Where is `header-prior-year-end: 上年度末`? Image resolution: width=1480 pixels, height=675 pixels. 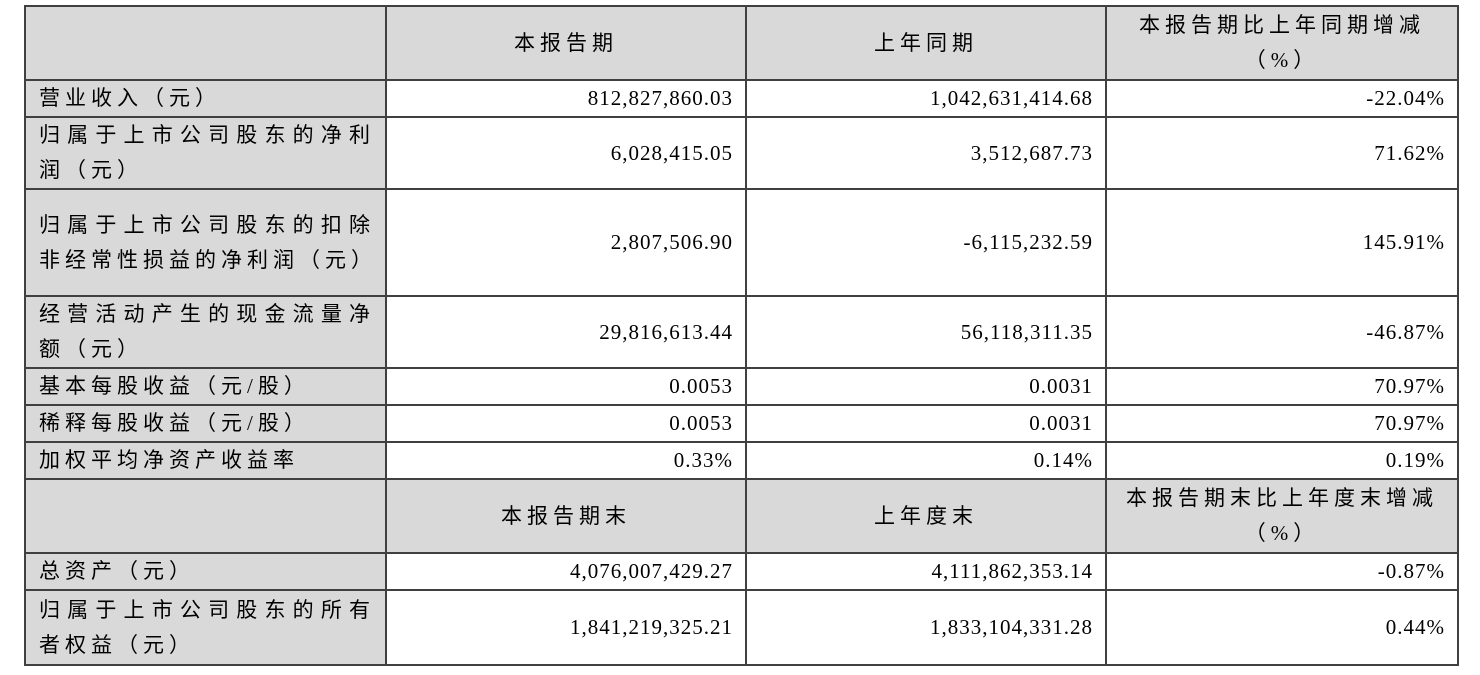 header-prior-year-end: 上年度末 is located at coordinates (926, 516).